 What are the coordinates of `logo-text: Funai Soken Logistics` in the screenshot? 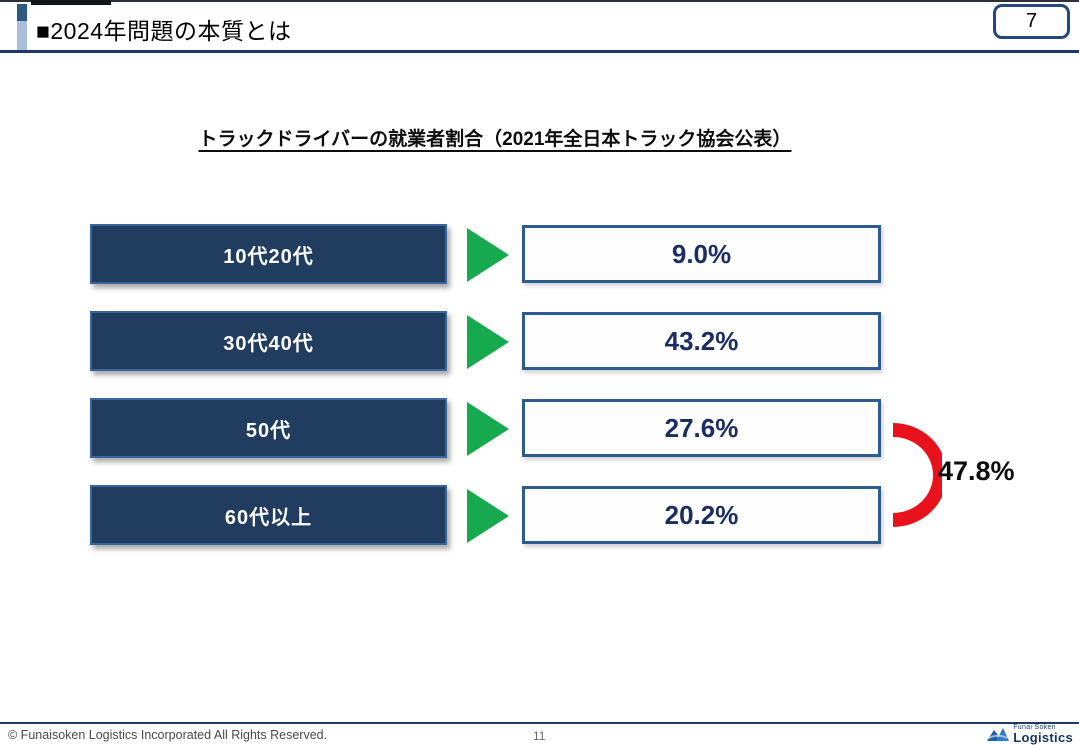 It's located at (1043, 734).